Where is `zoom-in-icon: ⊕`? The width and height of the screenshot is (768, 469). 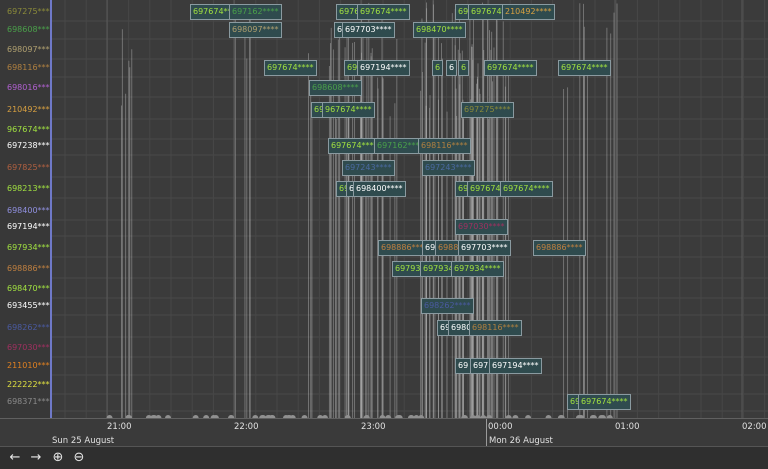
zoom-in-icon: ⊕ is located at coordinates (58, 457).